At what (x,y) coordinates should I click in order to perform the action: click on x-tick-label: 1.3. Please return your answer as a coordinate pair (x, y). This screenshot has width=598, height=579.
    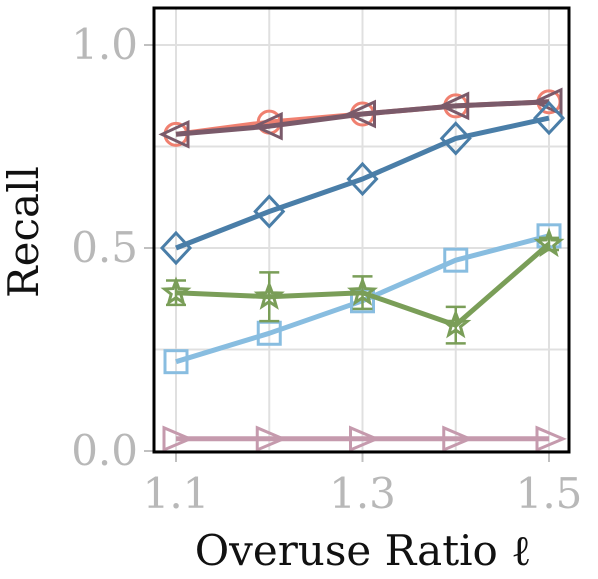
    Looking at the image, I should click on (362, 493).